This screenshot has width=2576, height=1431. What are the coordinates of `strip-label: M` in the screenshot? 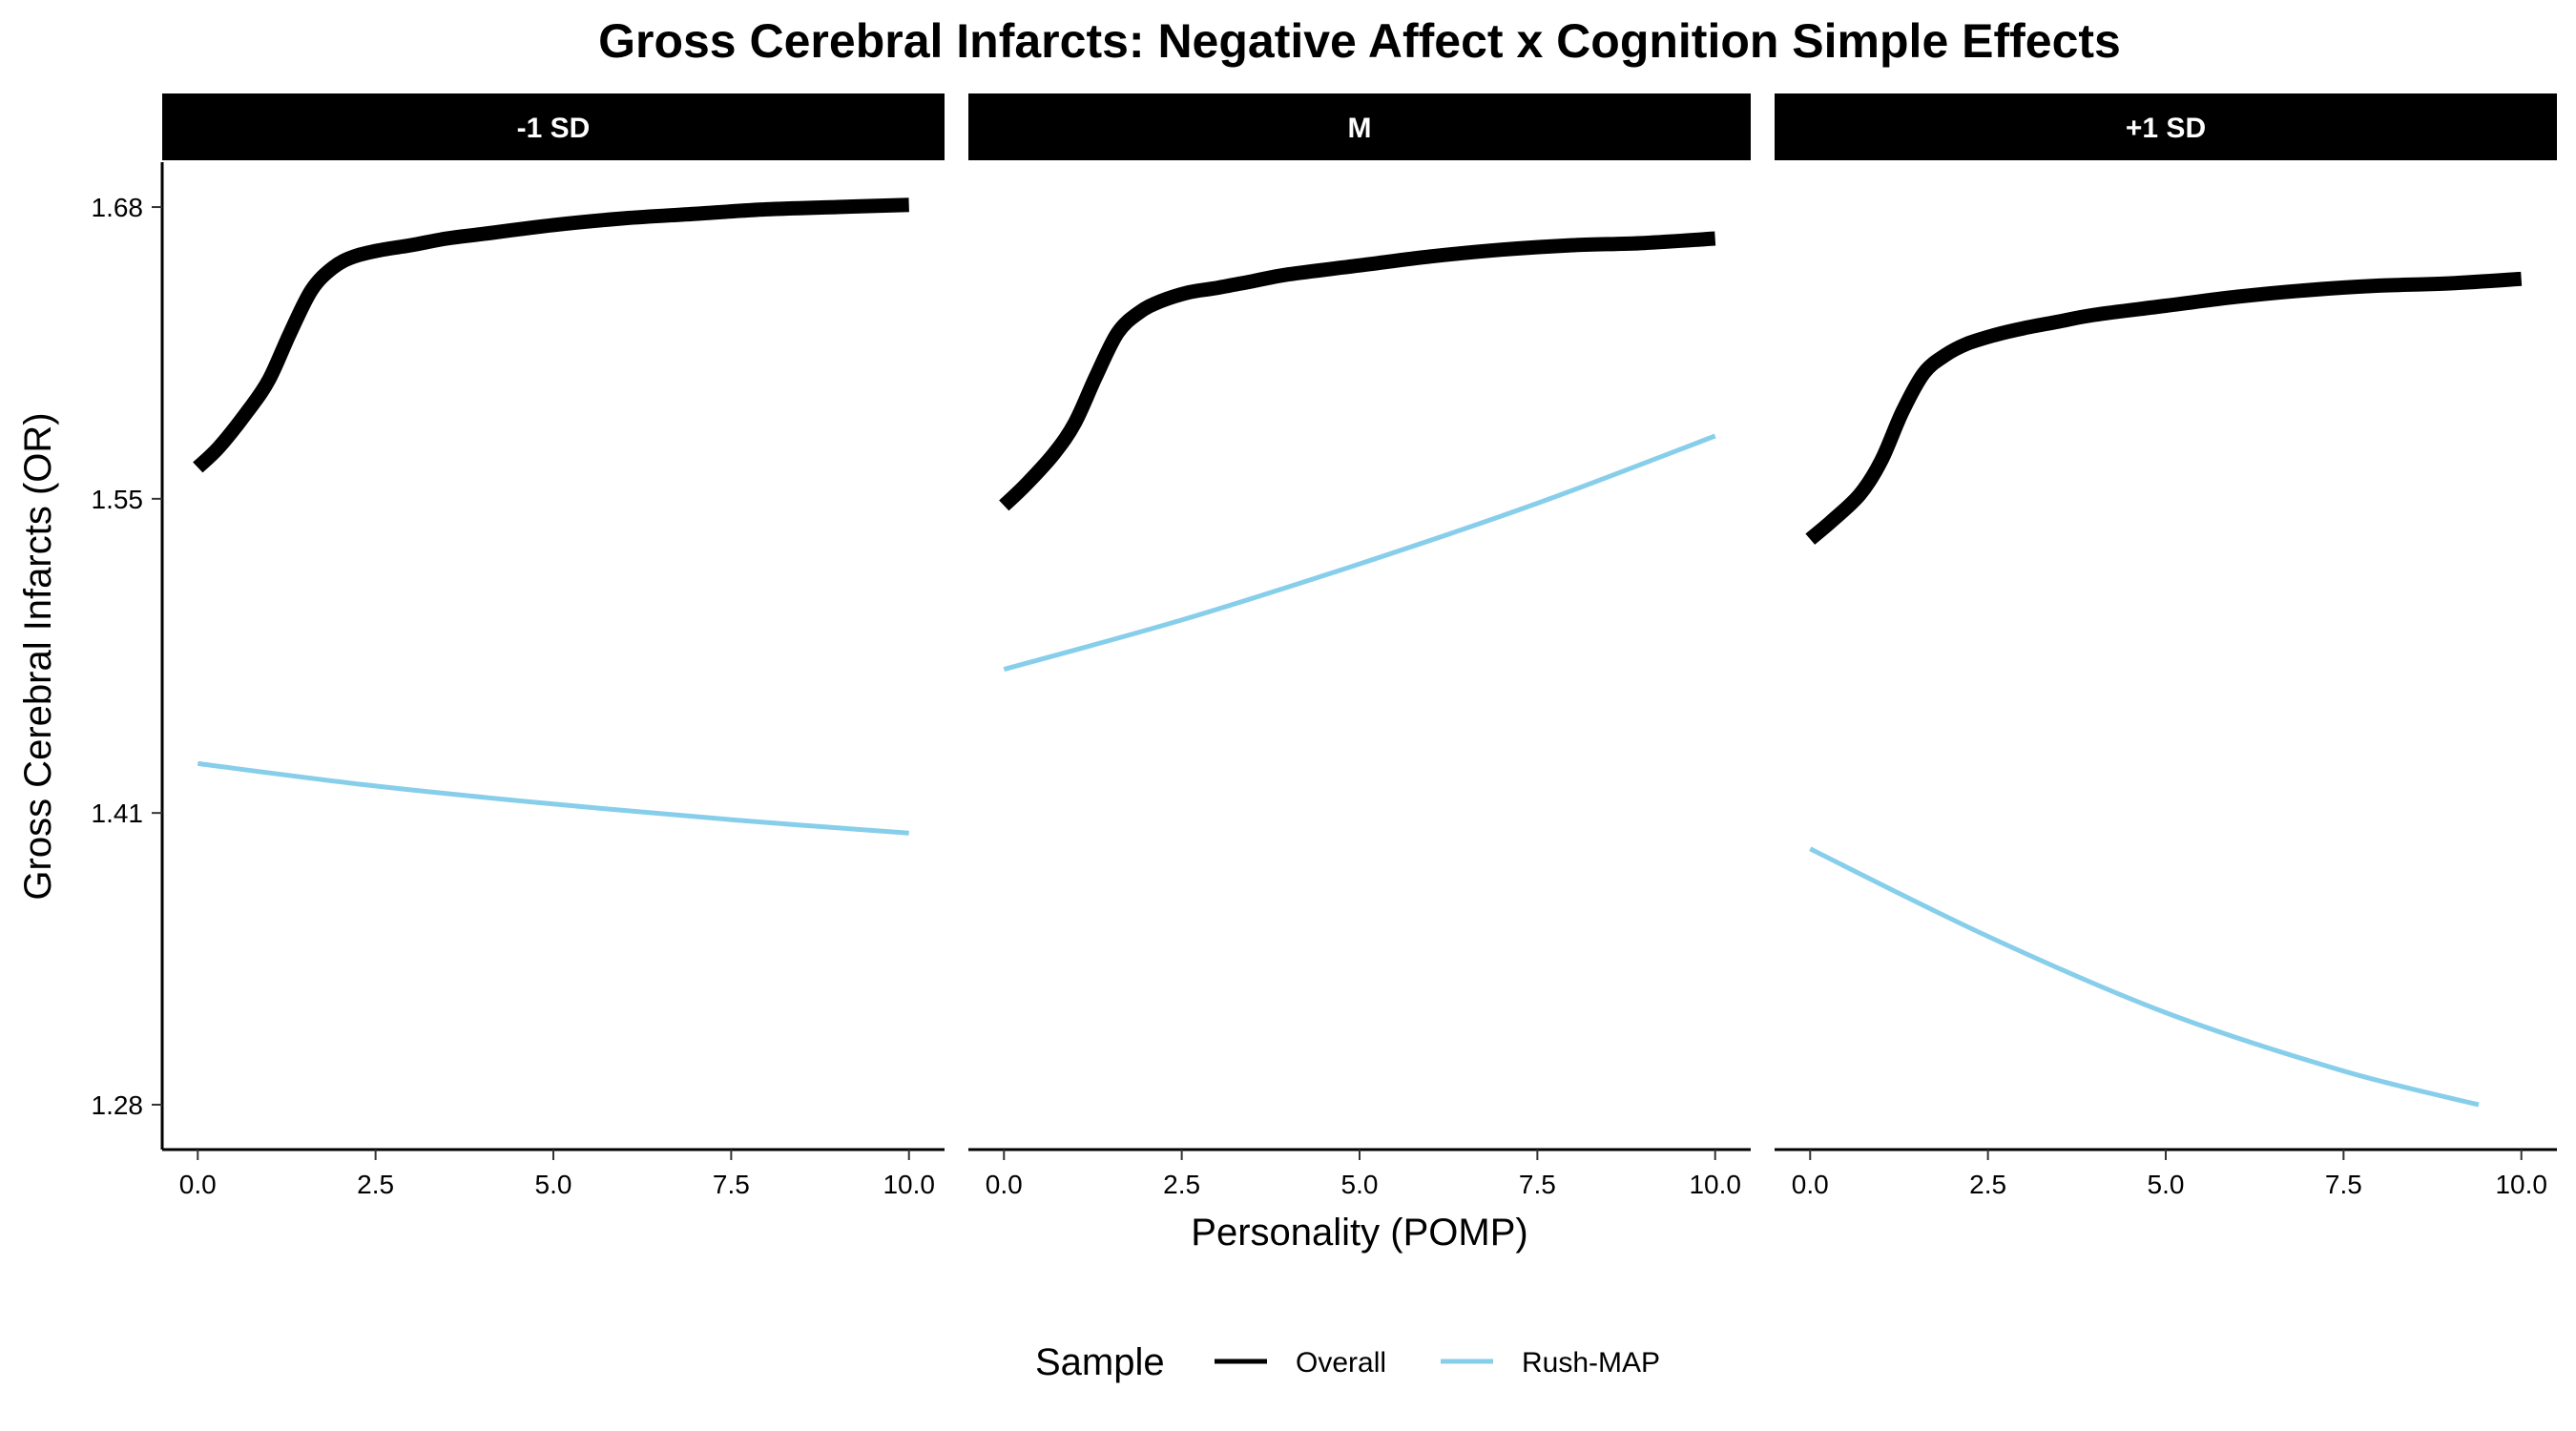 It's located at (1360, 128).